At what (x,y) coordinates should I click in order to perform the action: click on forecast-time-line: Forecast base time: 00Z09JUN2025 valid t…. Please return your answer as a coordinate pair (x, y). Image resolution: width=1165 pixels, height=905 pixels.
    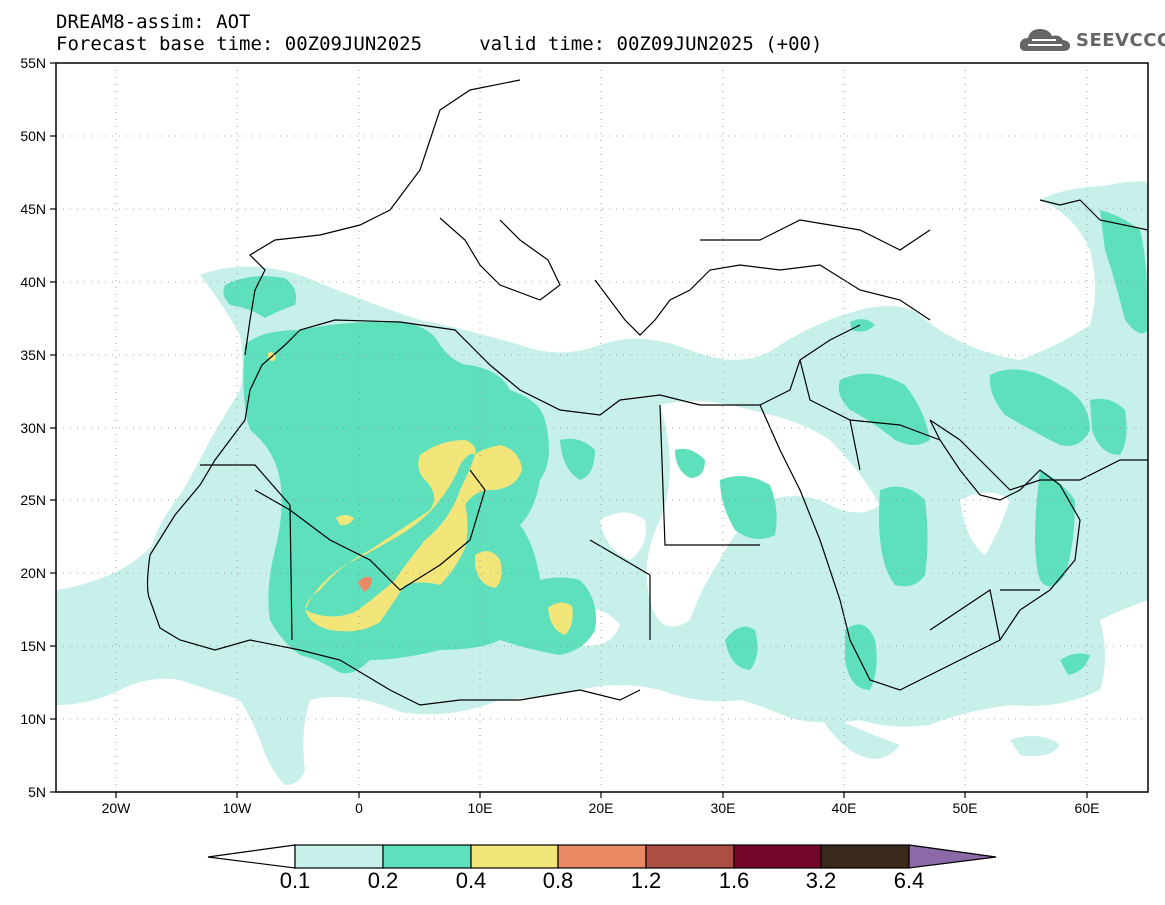
    Looking at the image, I should click on (439, 44).